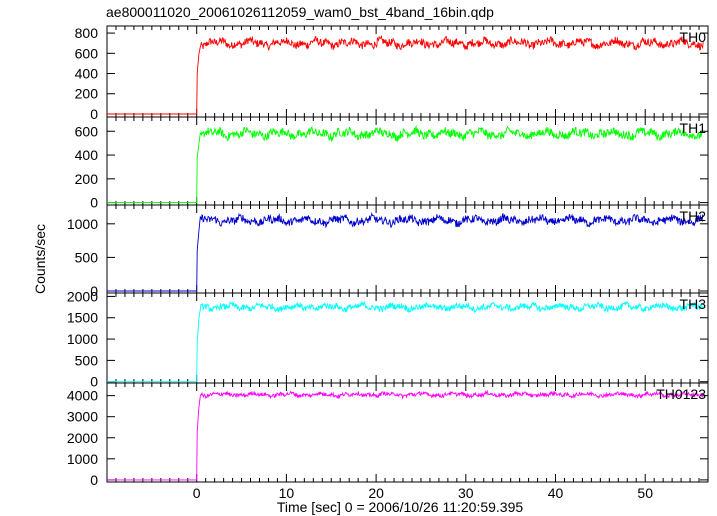 Image resolution: width=717 pixels, height=516 pixels. Describe the element at coordinates (405, 435) in the screenshot. I see `series-line-th0123` at that location.